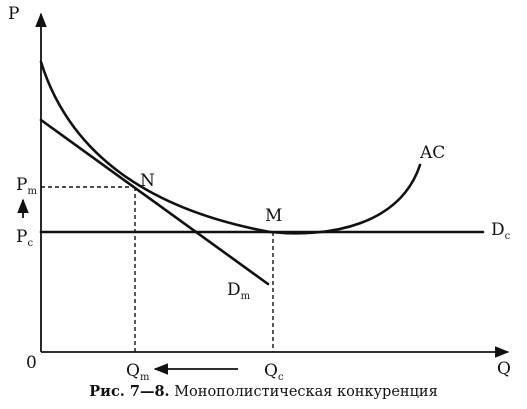 Image resolution: width=527 pixels, height=409 pixels. I want to click on figure-number: Рис. 7—8., so click(129, 391).